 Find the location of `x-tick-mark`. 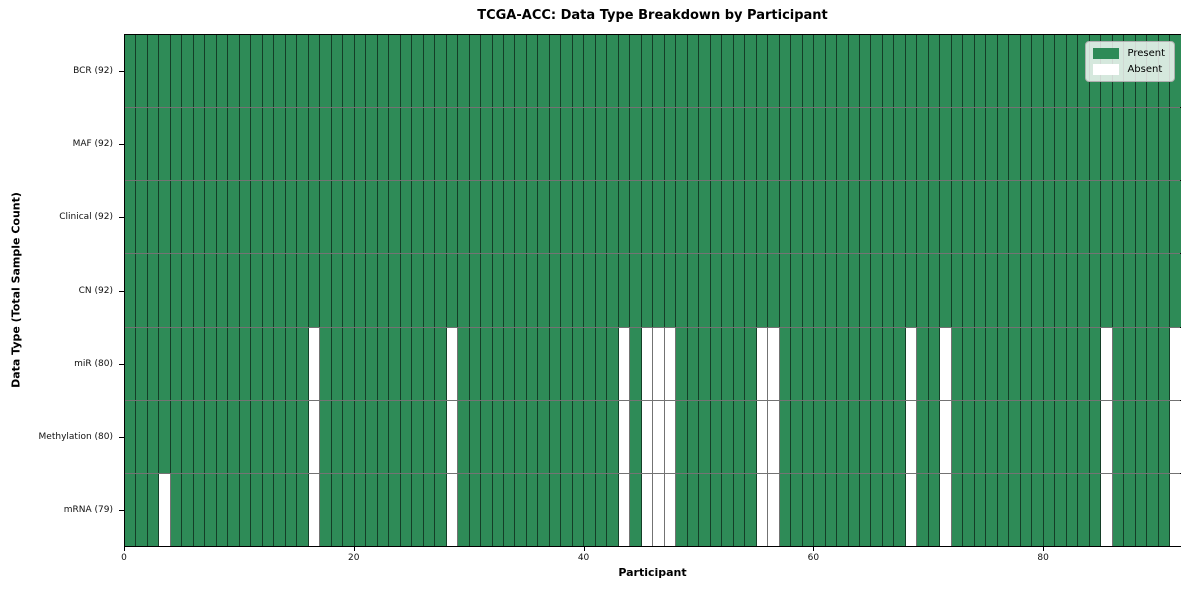

x-tick-mark is located at coordinates (814, 549).